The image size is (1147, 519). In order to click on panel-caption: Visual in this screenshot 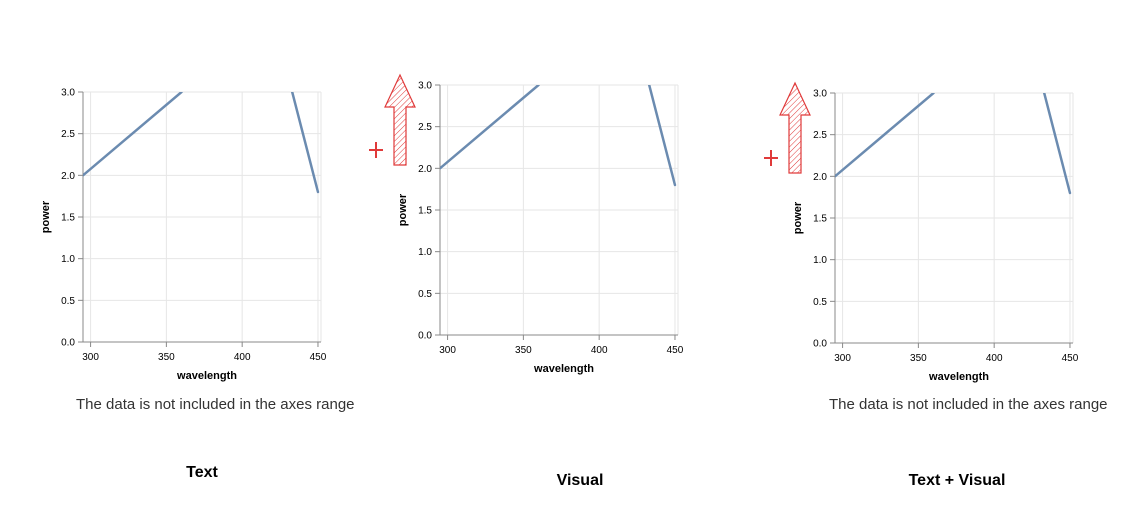, I will do `click(580, 480)`.